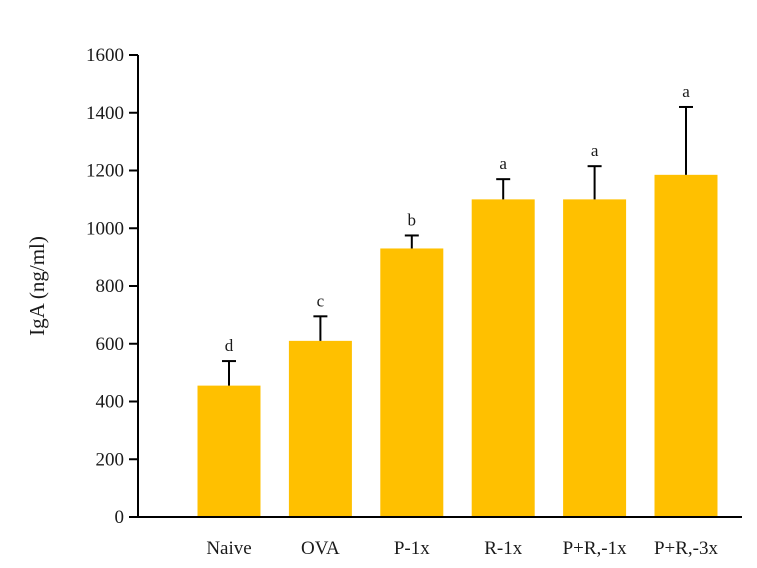 This screenshot has height=568, width=757. What do you see at coordinates (105, 228) in the screenshot?
I see `y-tick-label: 1000` at bounding box center [105, 228].